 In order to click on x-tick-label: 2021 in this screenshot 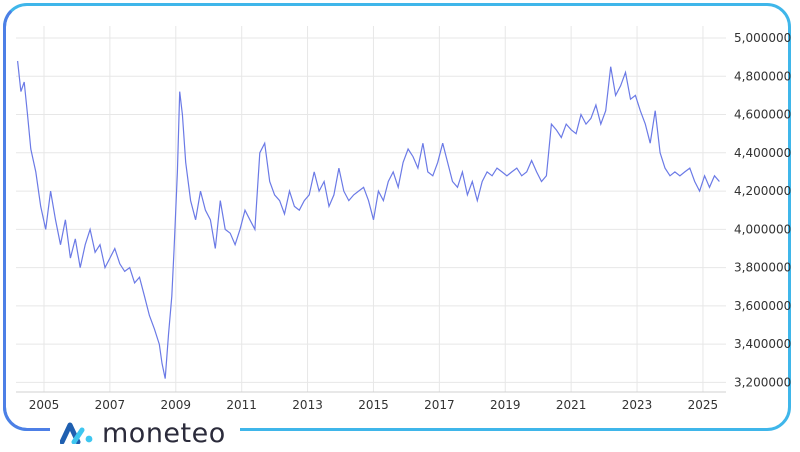, I will do `click(571, 405)`.